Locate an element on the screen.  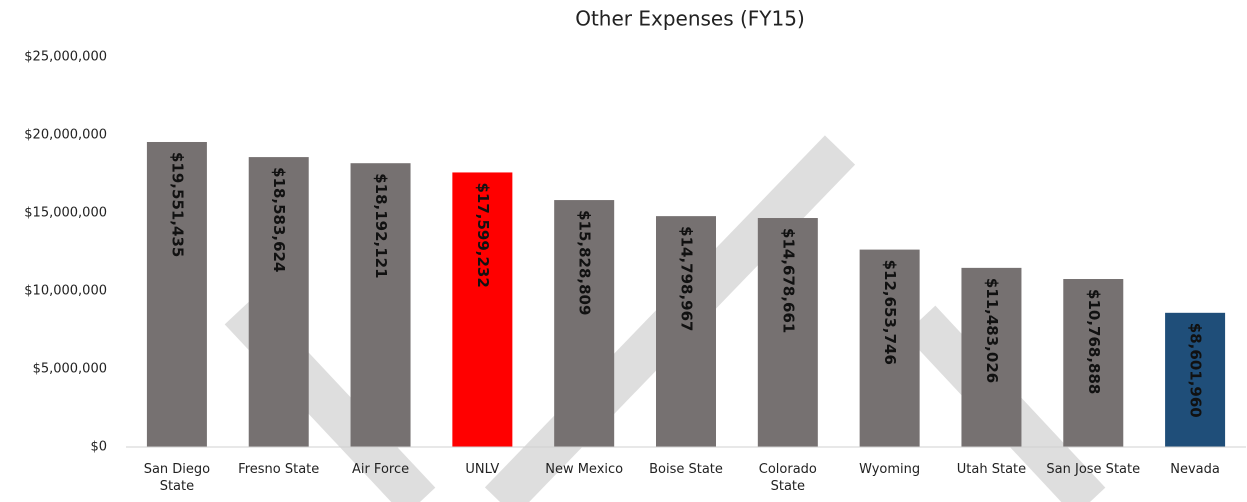
chart-title: Other Expenses (FY15) is located at coordinates (690, 19).